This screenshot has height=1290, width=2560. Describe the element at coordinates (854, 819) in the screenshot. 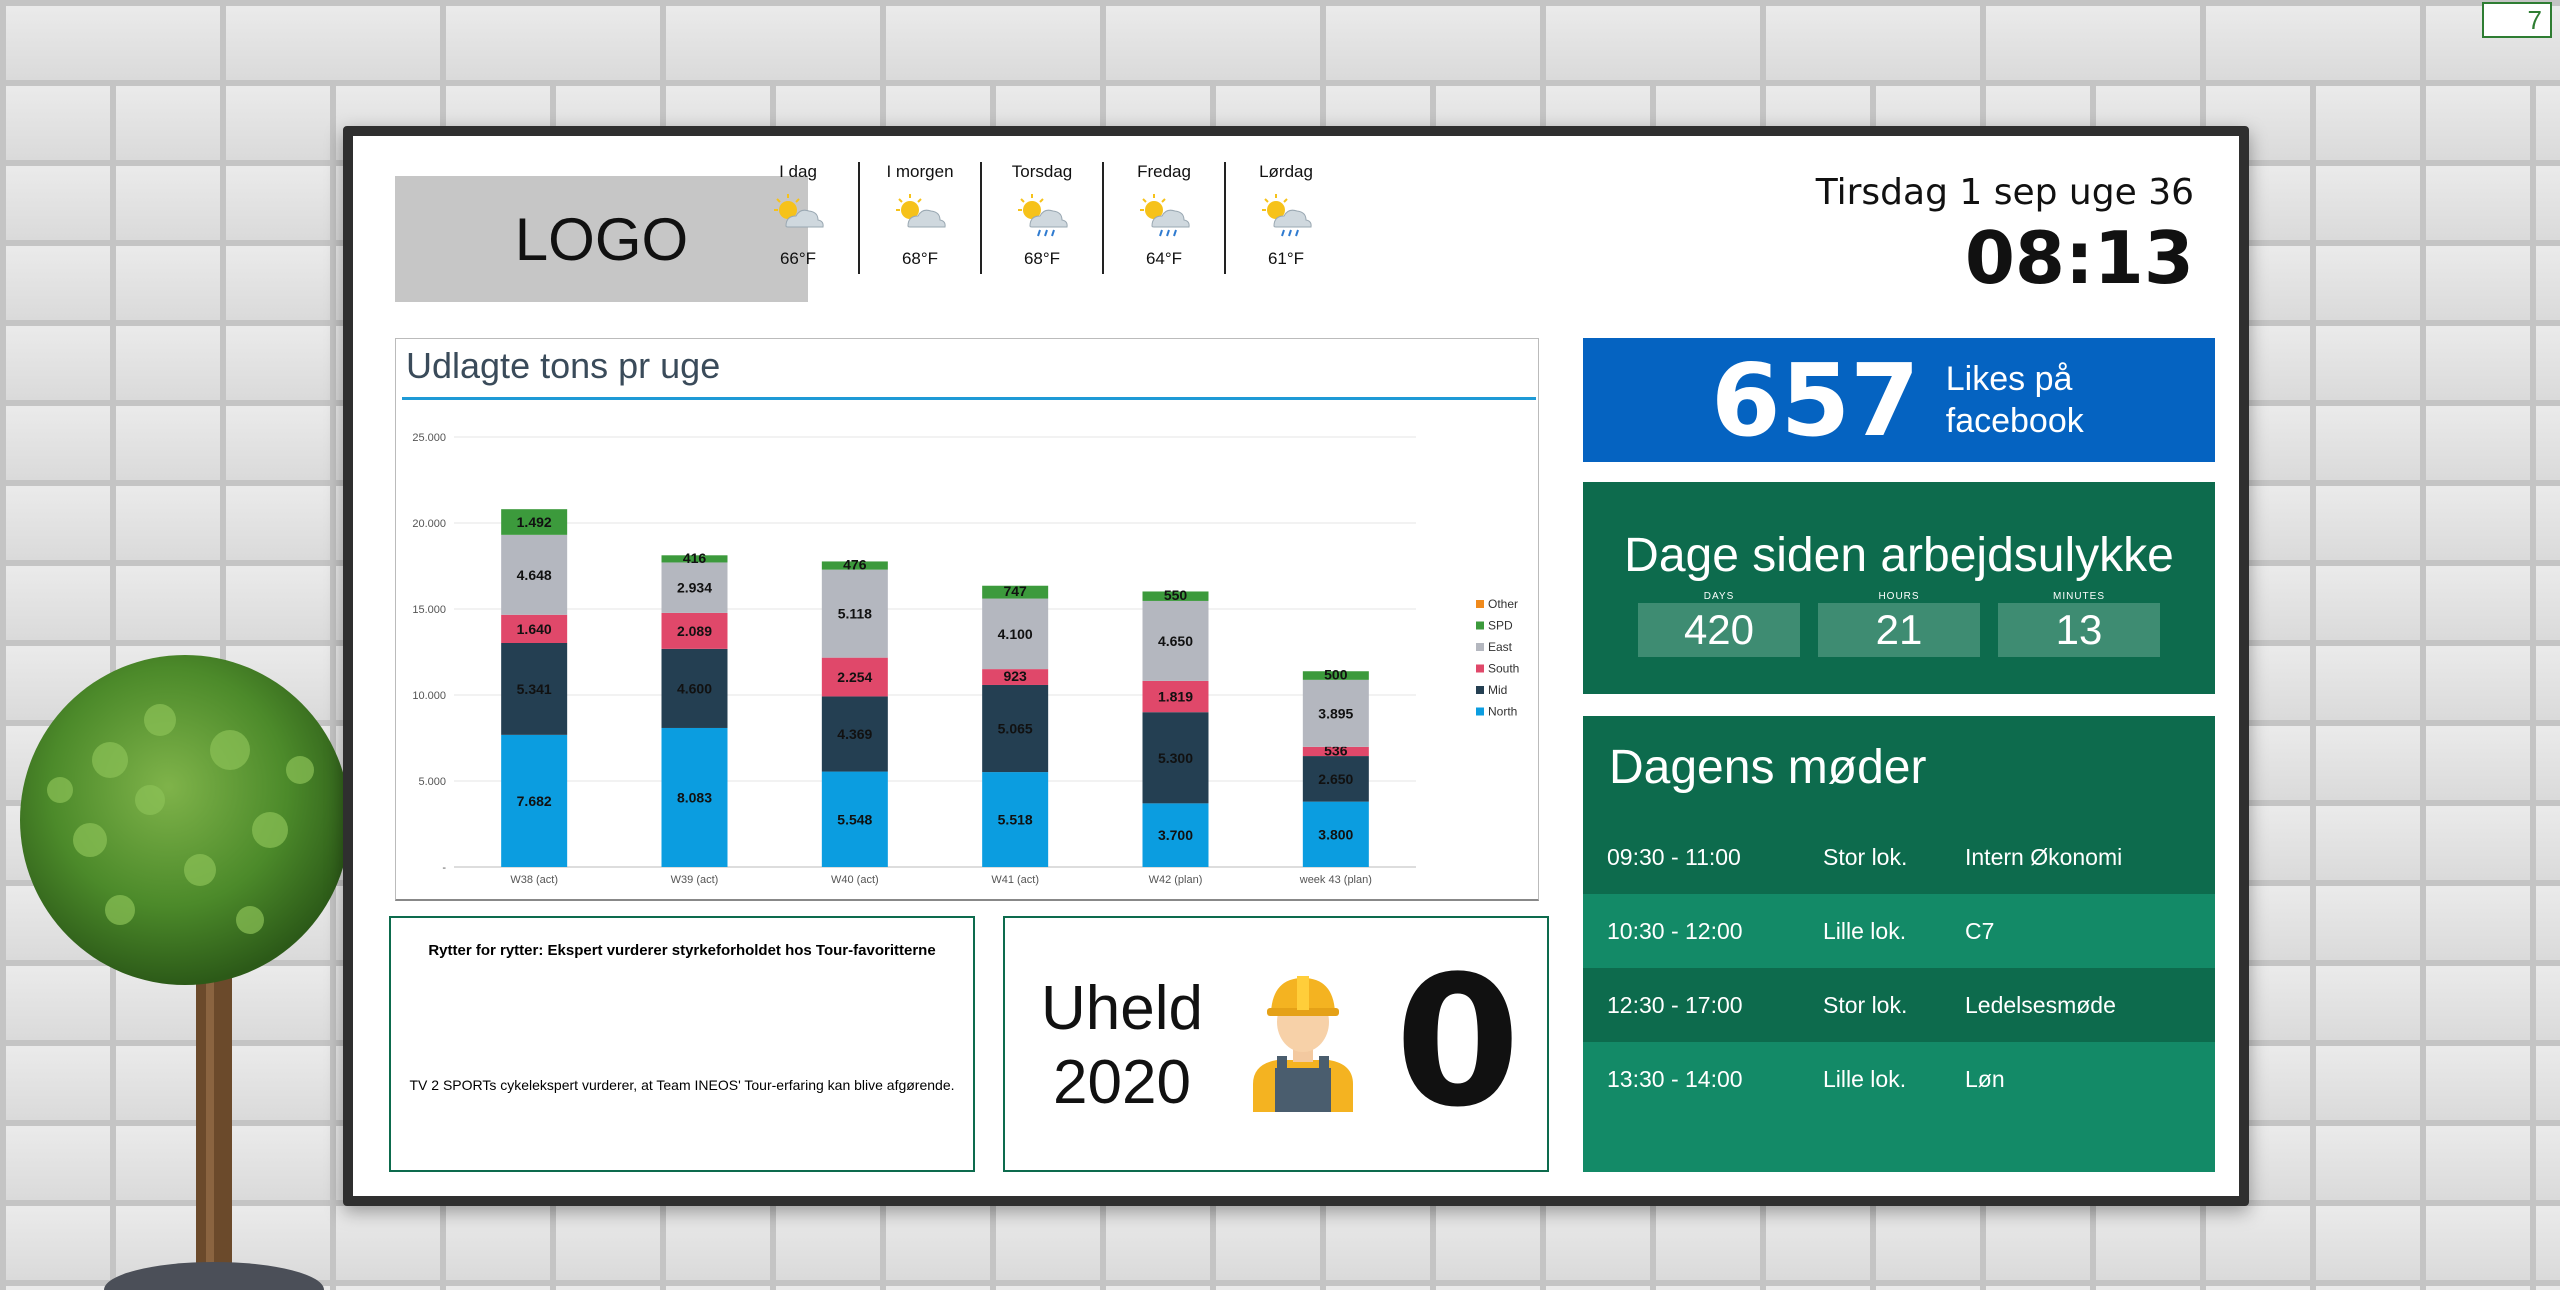

I see `data-label: 5.548` at that location.